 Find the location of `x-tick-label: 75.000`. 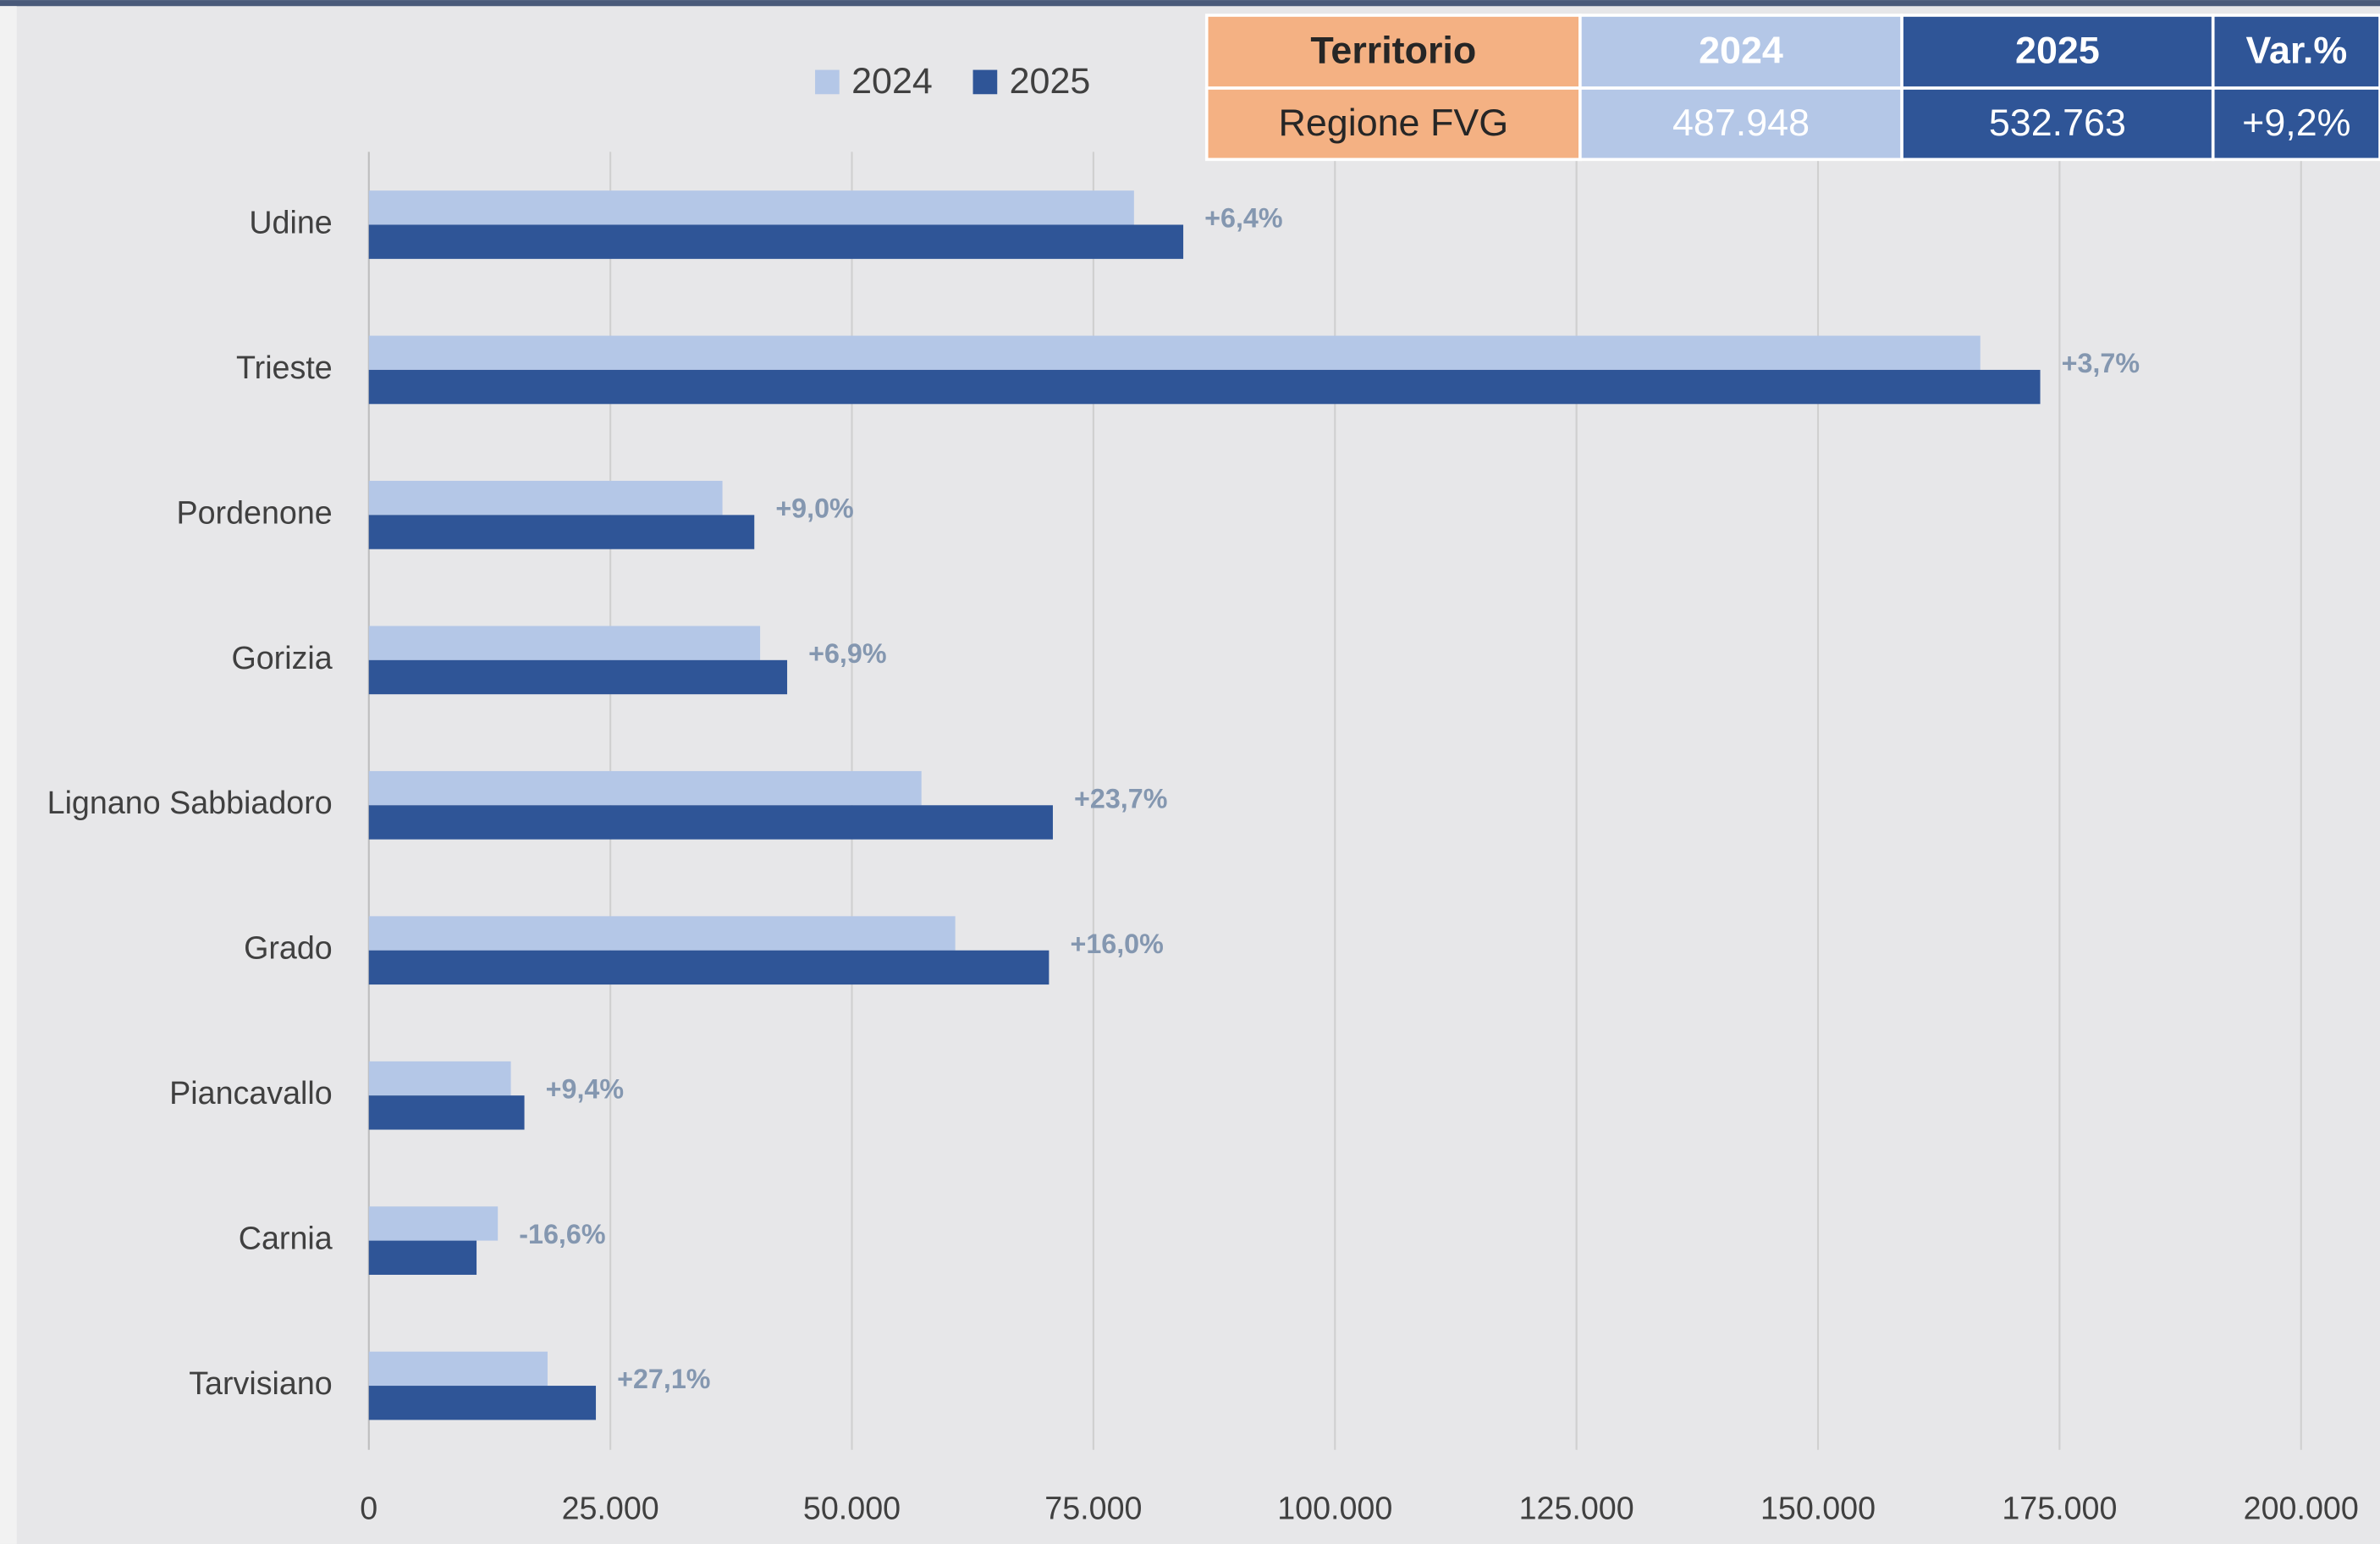

x-tick-label: 75.000 is located at coordinates (1093, 1507).